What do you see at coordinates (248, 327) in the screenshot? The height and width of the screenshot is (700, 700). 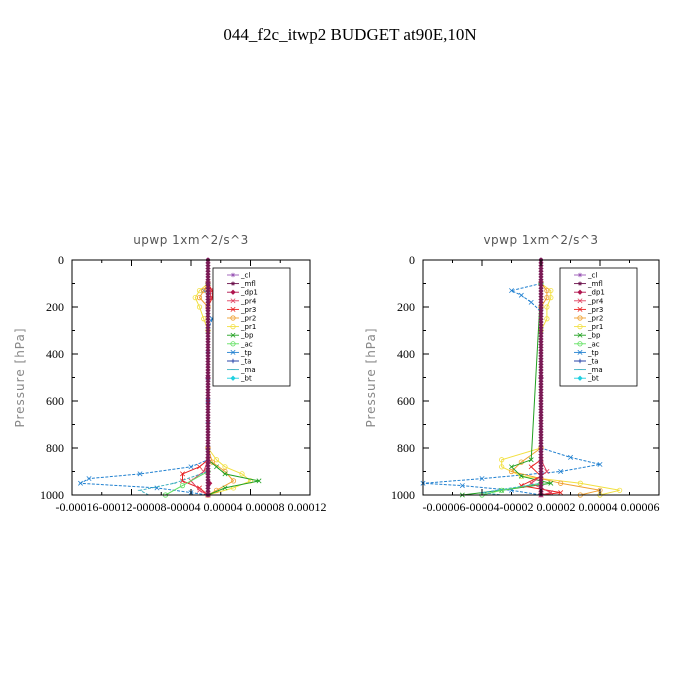 I see `legend-label: _pr1` at bounding box center [248, 327].